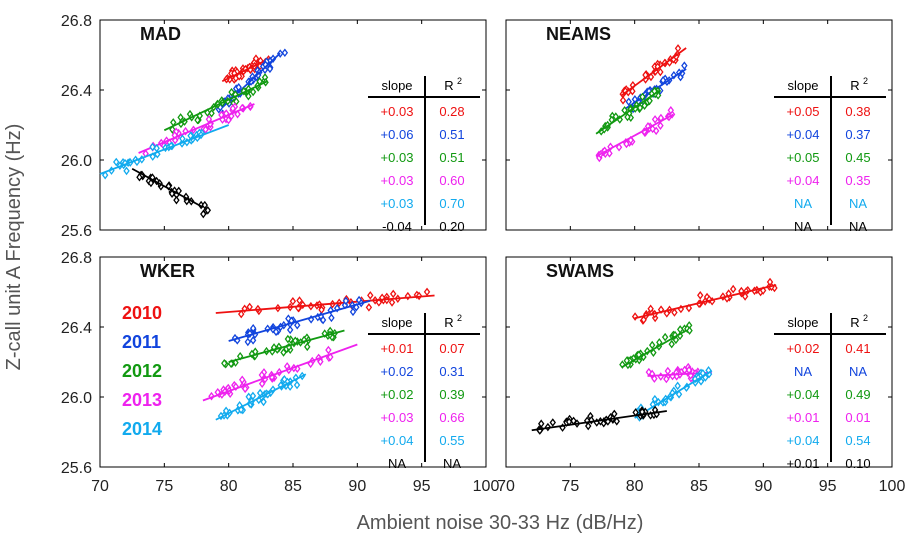 Image resolution: width=923 pixels, height=537 pixels. Describe the element at coordinates (451, 203) in the screenshot. I see `stat-r2: 0.70` at that location.